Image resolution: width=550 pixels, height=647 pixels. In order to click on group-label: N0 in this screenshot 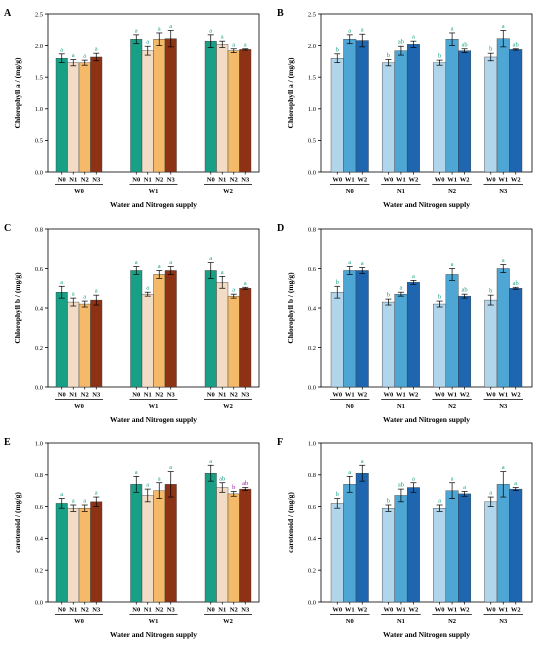, I will do `click(350, 406)`.